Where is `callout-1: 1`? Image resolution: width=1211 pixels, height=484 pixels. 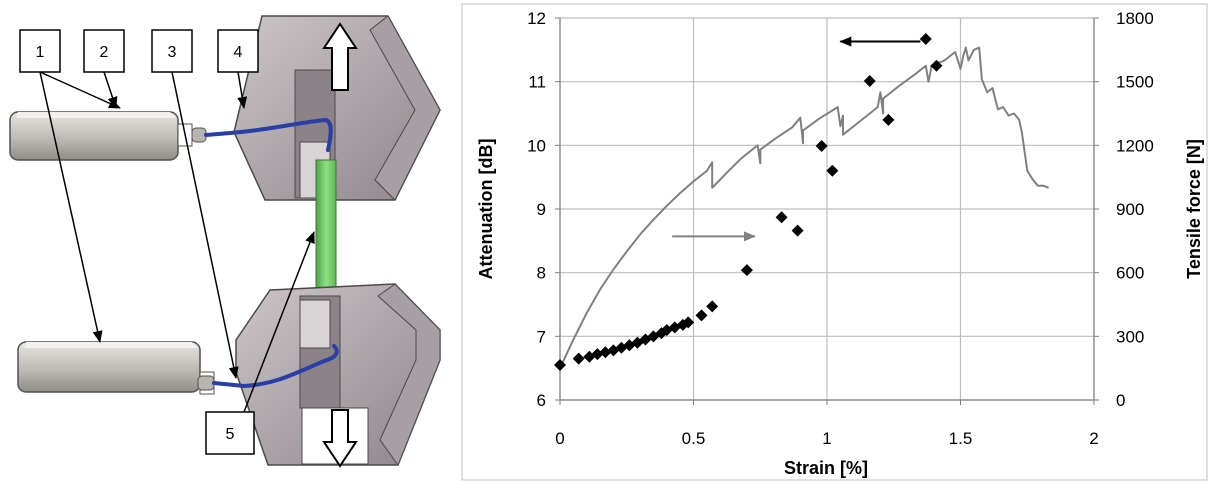 callout-1: 1 is located at coordinates (40, 51).